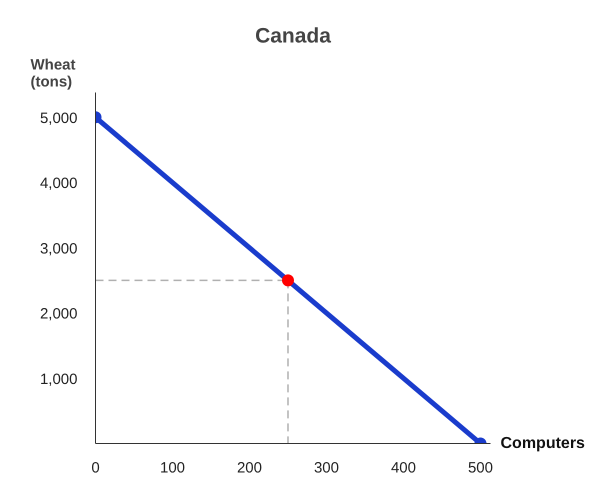 This screenshot has width=614, height=488. What do you see at coordinates (95, 468) in the screenshot?
I see `x-tick-label: 0` at bounding box center [95, 468].